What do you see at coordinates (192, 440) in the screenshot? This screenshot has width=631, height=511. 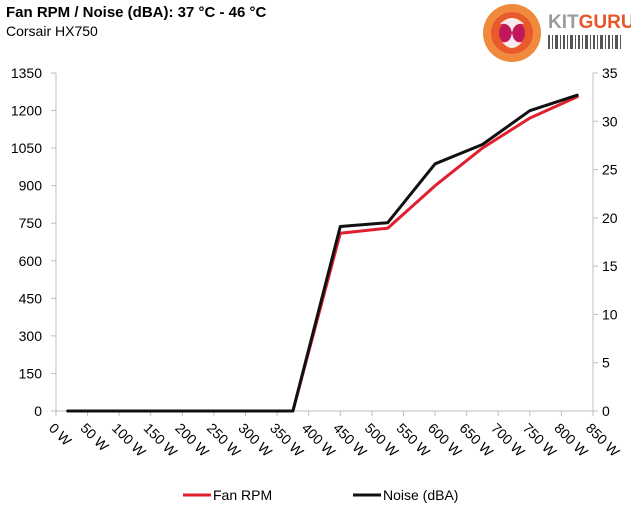 I see `x-axis-tick-label: 200 W` at bounding box center [192, 440].